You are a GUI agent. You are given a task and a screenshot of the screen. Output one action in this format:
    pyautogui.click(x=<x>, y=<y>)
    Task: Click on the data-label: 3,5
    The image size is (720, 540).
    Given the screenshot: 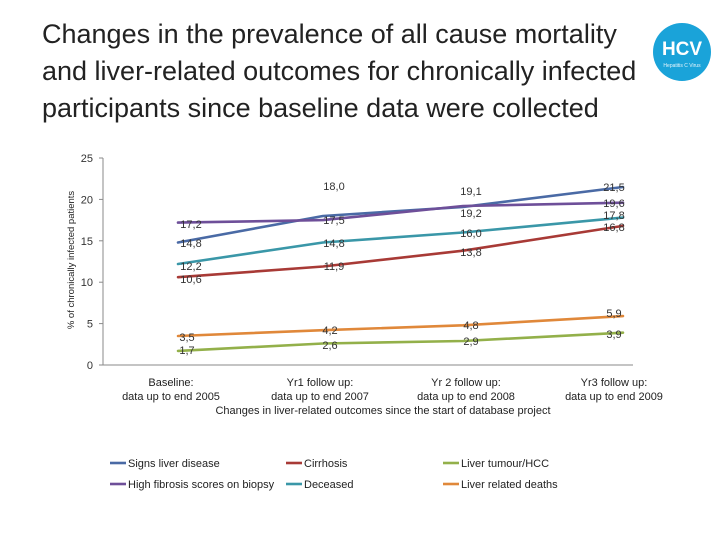 What is the action you would take?
    pyautogui.click(x=186, y=338)
    